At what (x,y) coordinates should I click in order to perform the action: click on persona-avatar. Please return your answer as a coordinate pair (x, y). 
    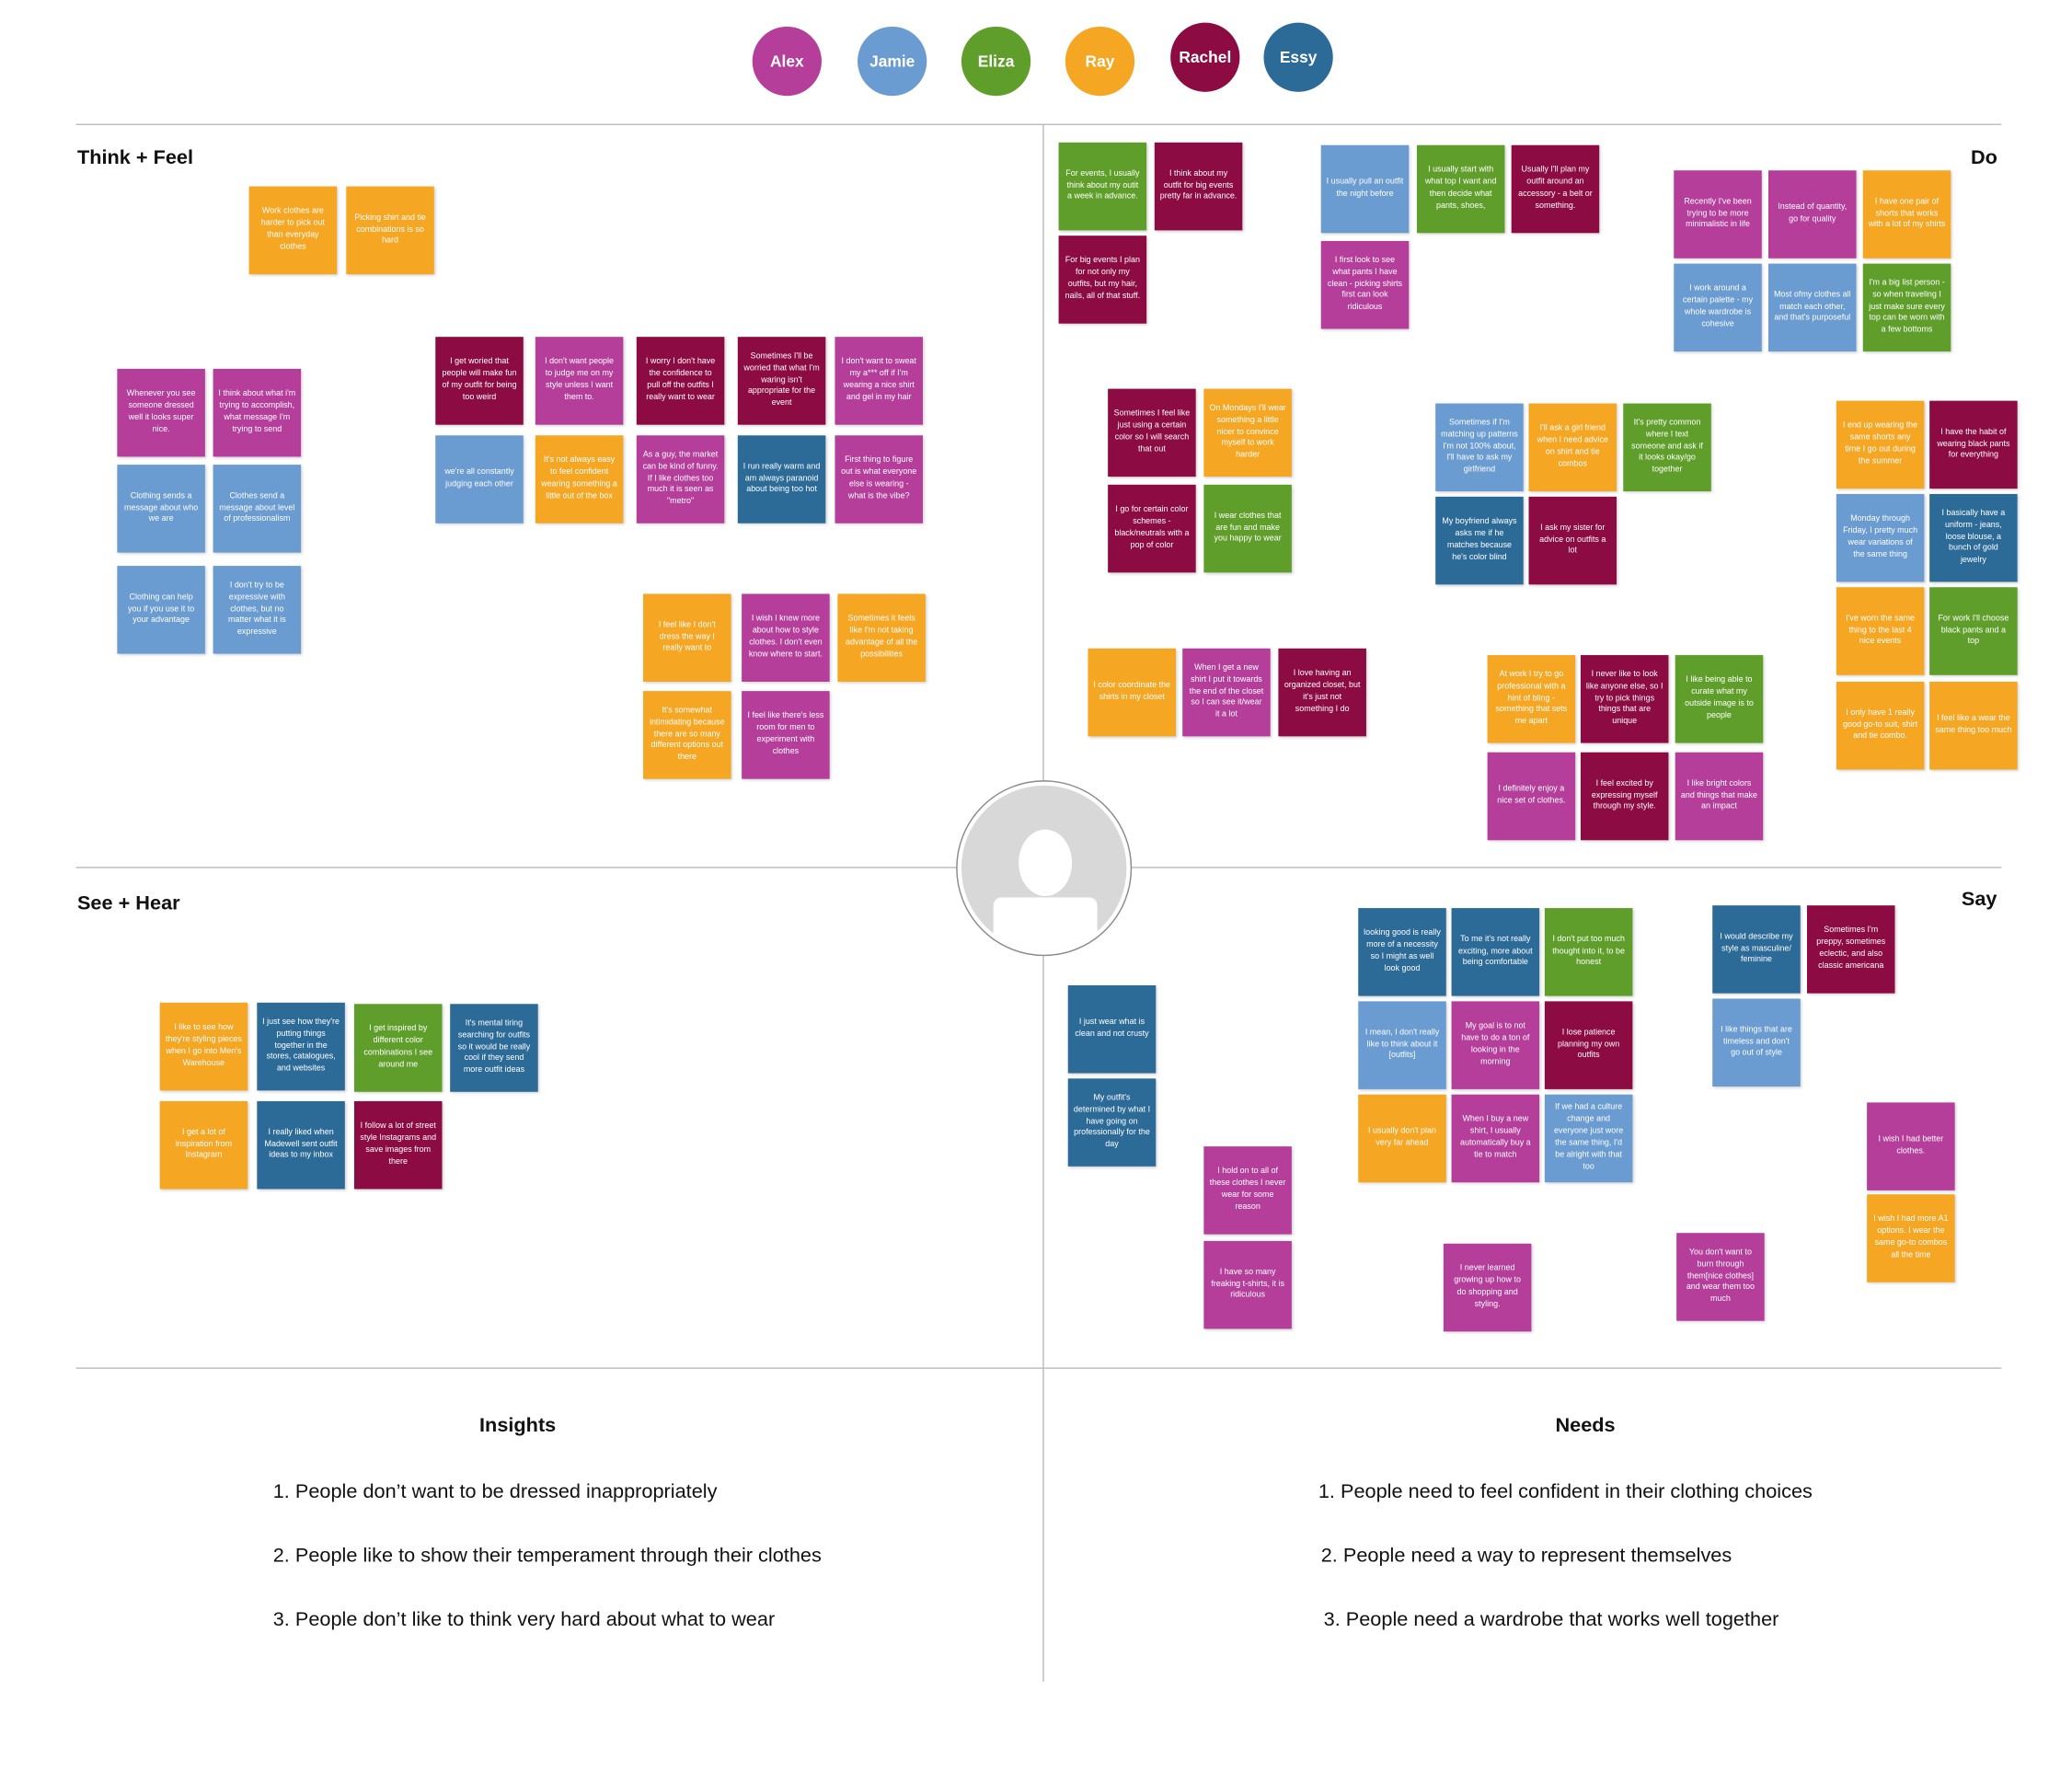
    Looking at the image, I should click on (1044, 868).